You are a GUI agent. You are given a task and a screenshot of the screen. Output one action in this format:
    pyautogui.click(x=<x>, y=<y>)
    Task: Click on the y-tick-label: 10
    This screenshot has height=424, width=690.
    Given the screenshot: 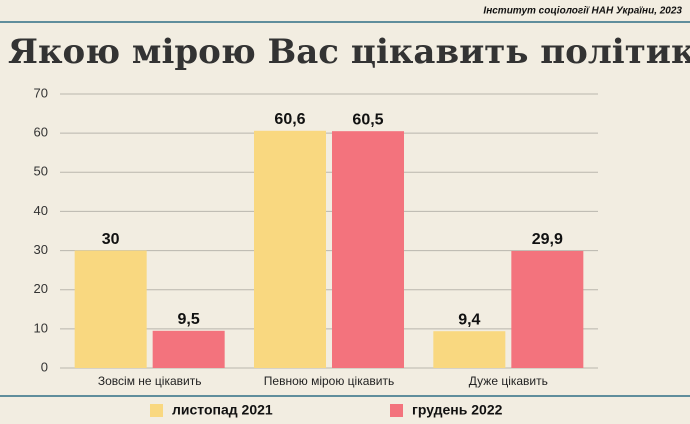 What is the action you would take?
    pyautogui.click(x=41, y=327)
    